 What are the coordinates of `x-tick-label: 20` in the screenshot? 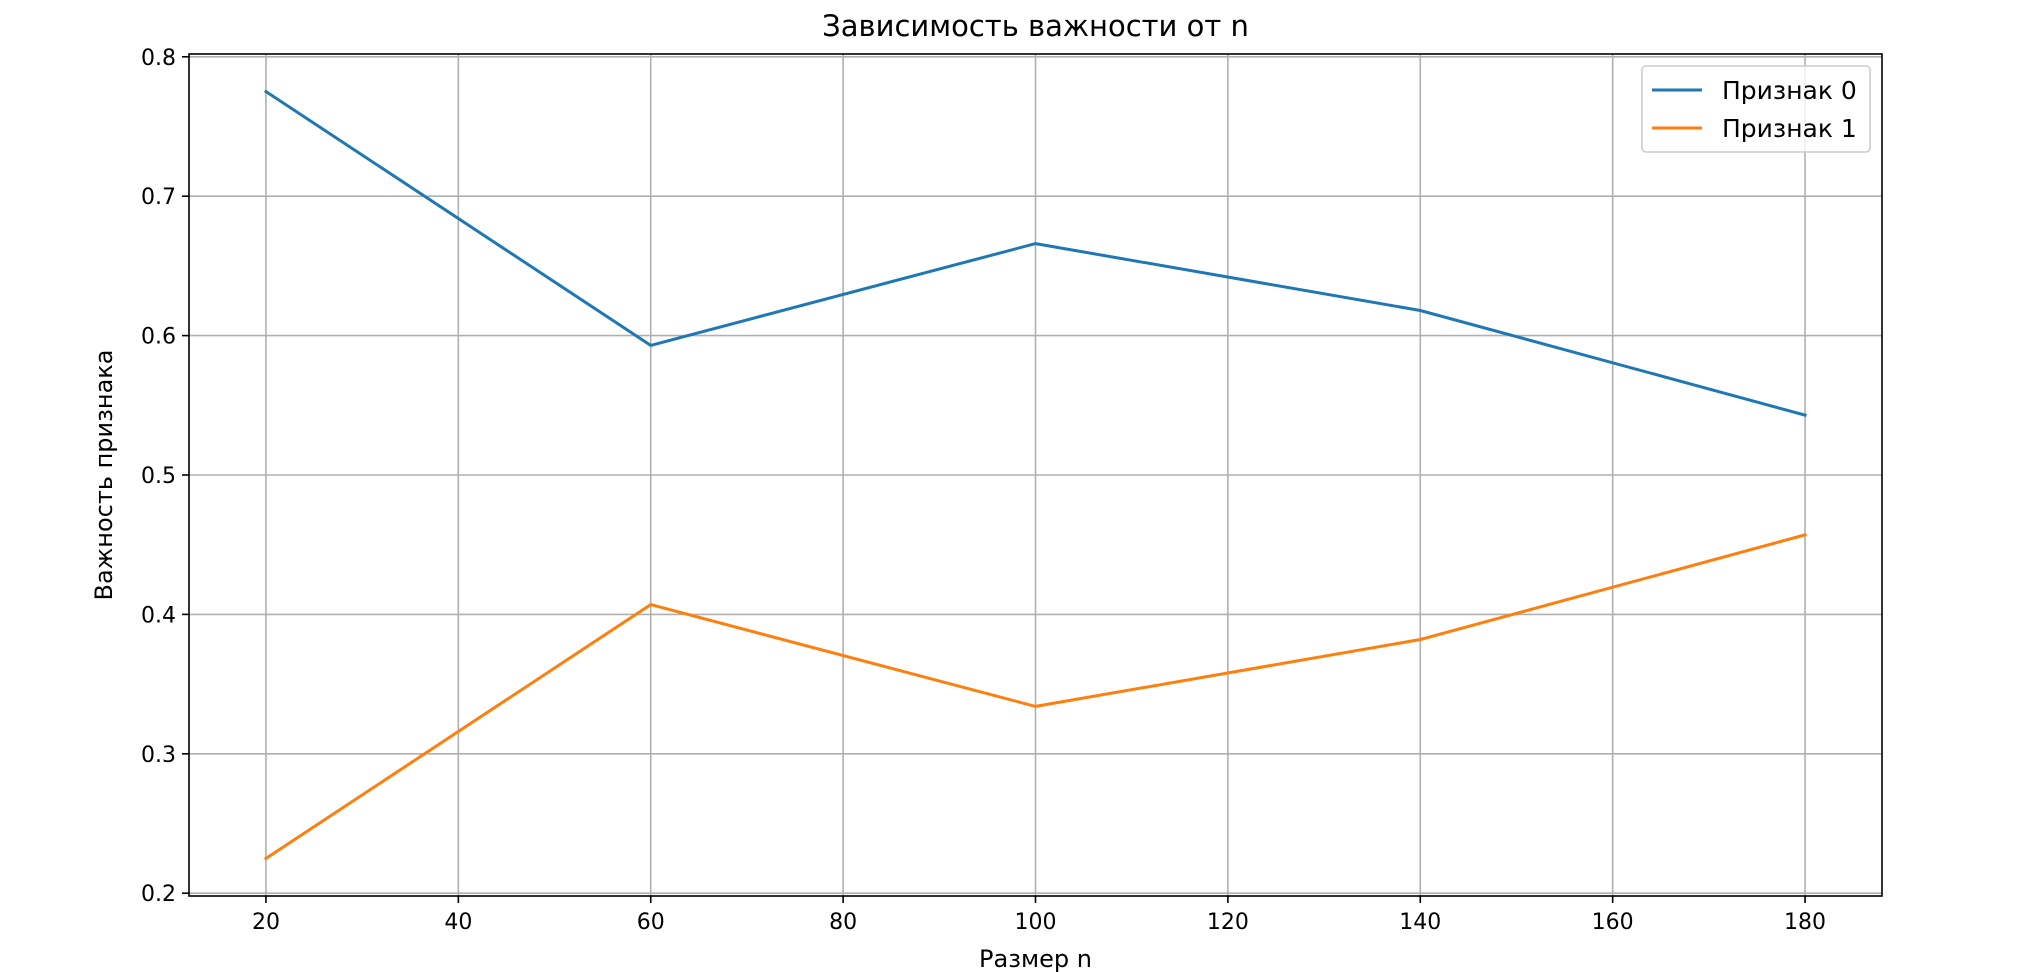 It's located at (266, 922).